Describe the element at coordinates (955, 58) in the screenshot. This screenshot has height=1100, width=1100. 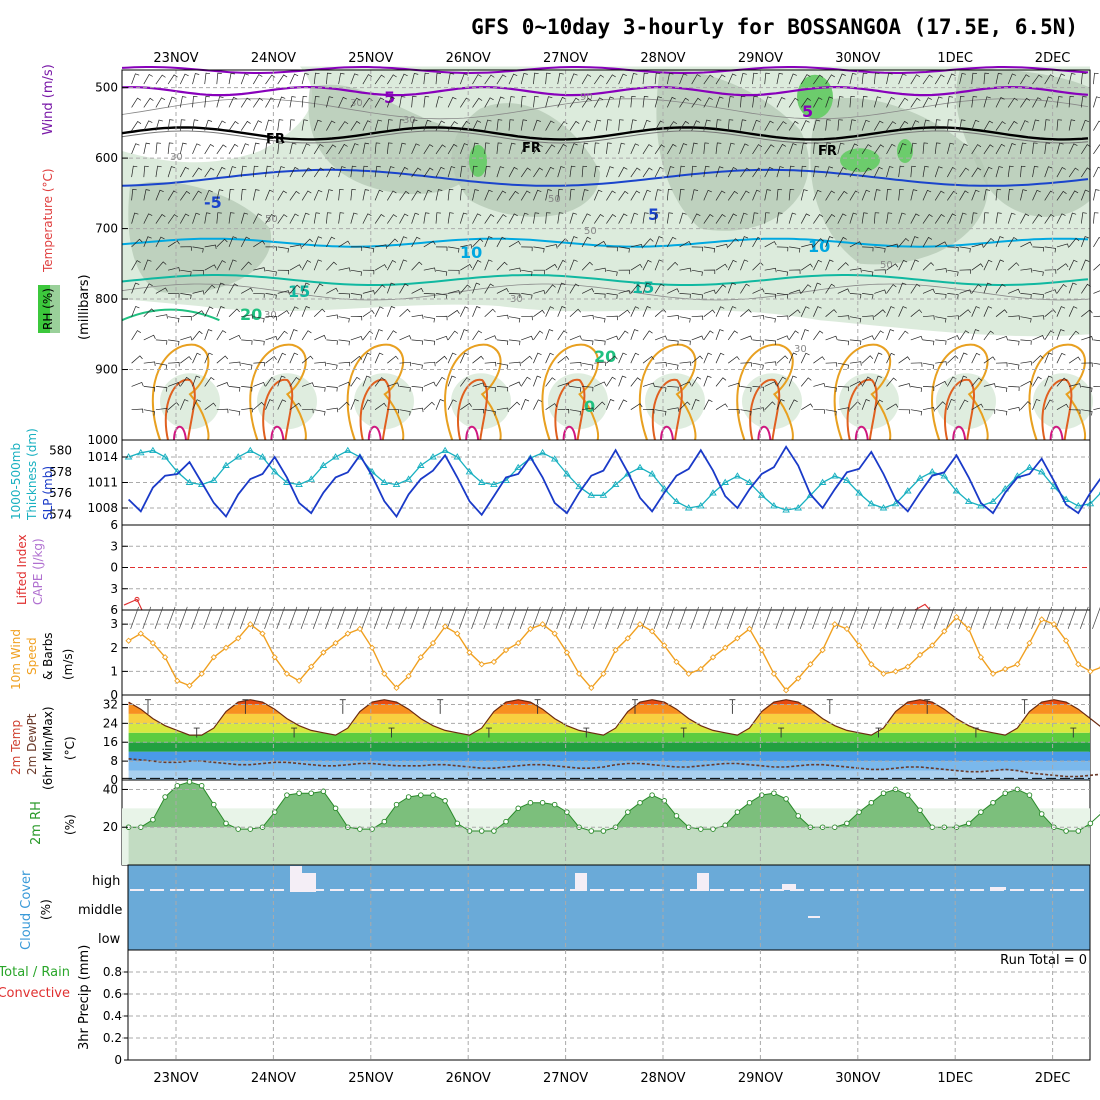
I see `date-top-8: 1DEC` at that location.